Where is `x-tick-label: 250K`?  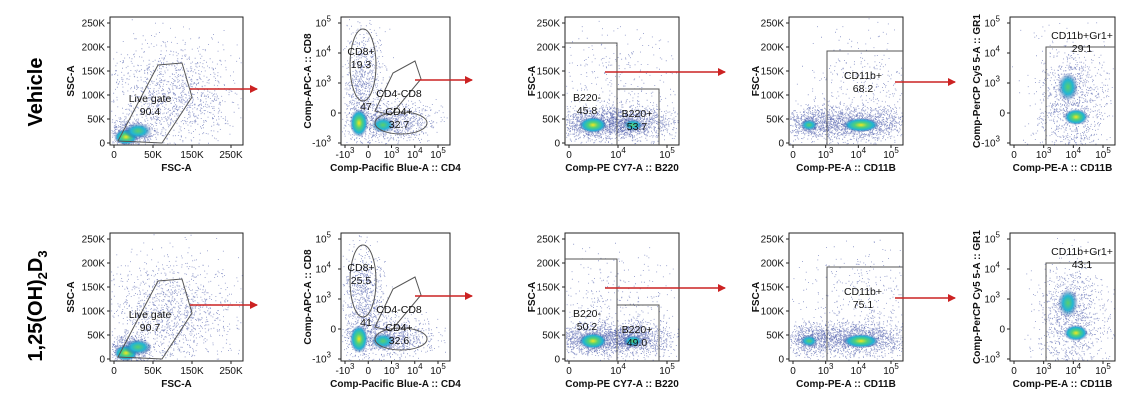 x-tick-label: 250K is located at coordinates (231, 371).